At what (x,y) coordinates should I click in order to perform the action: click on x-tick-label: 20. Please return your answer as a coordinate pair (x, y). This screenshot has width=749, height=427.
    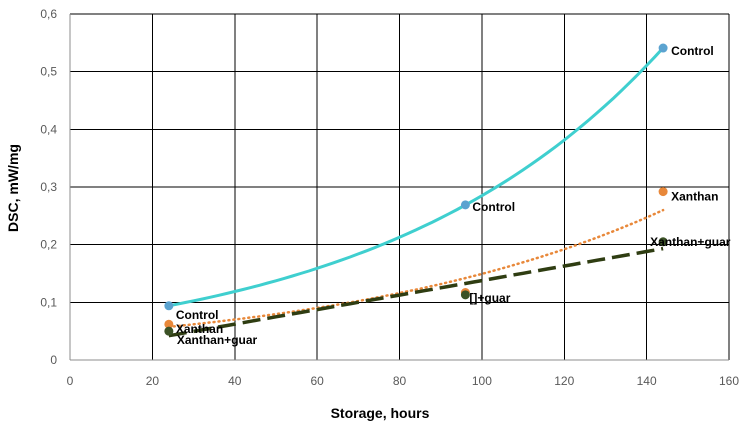
    Looking at the image, I should click on (153, 381).